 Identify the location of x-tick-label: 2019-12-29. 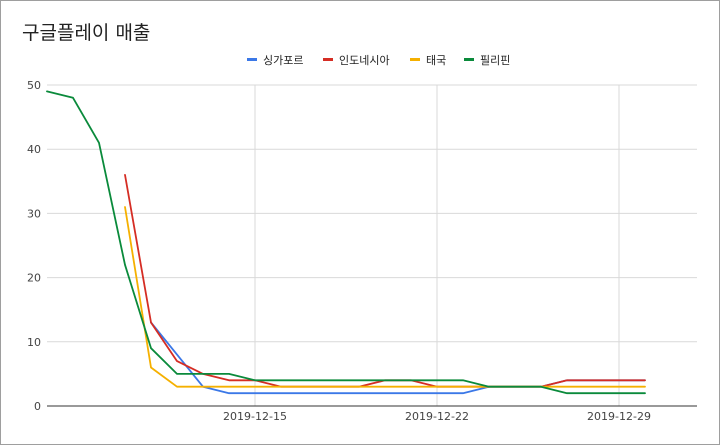
(619, 416).